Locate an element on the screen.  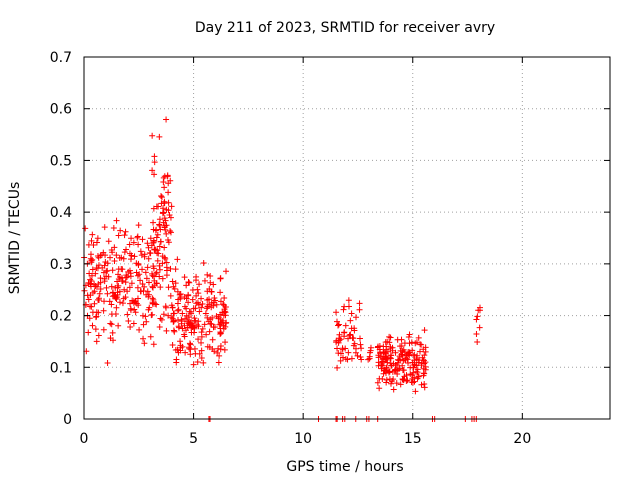
y-tick-label: 0.1 is located at coordinates (61, 368).